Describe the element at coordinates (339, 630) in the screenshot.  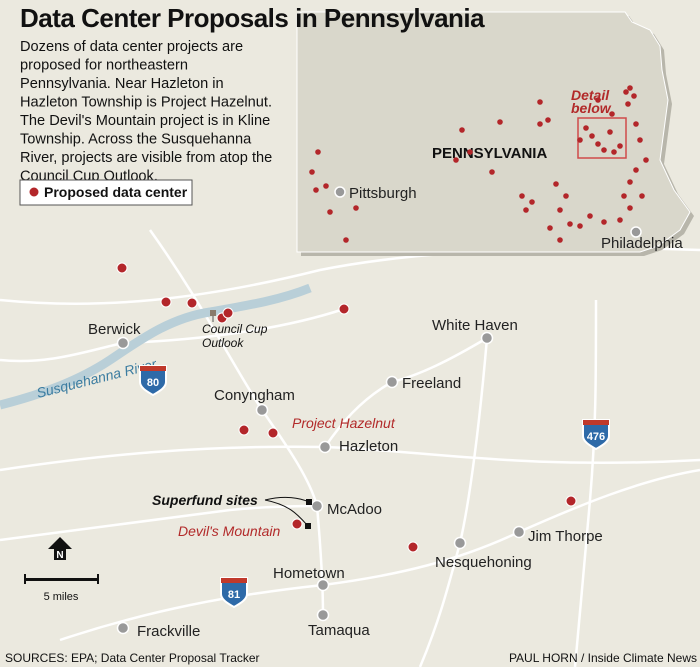
I see `place-label: Tamaqua` at that location.